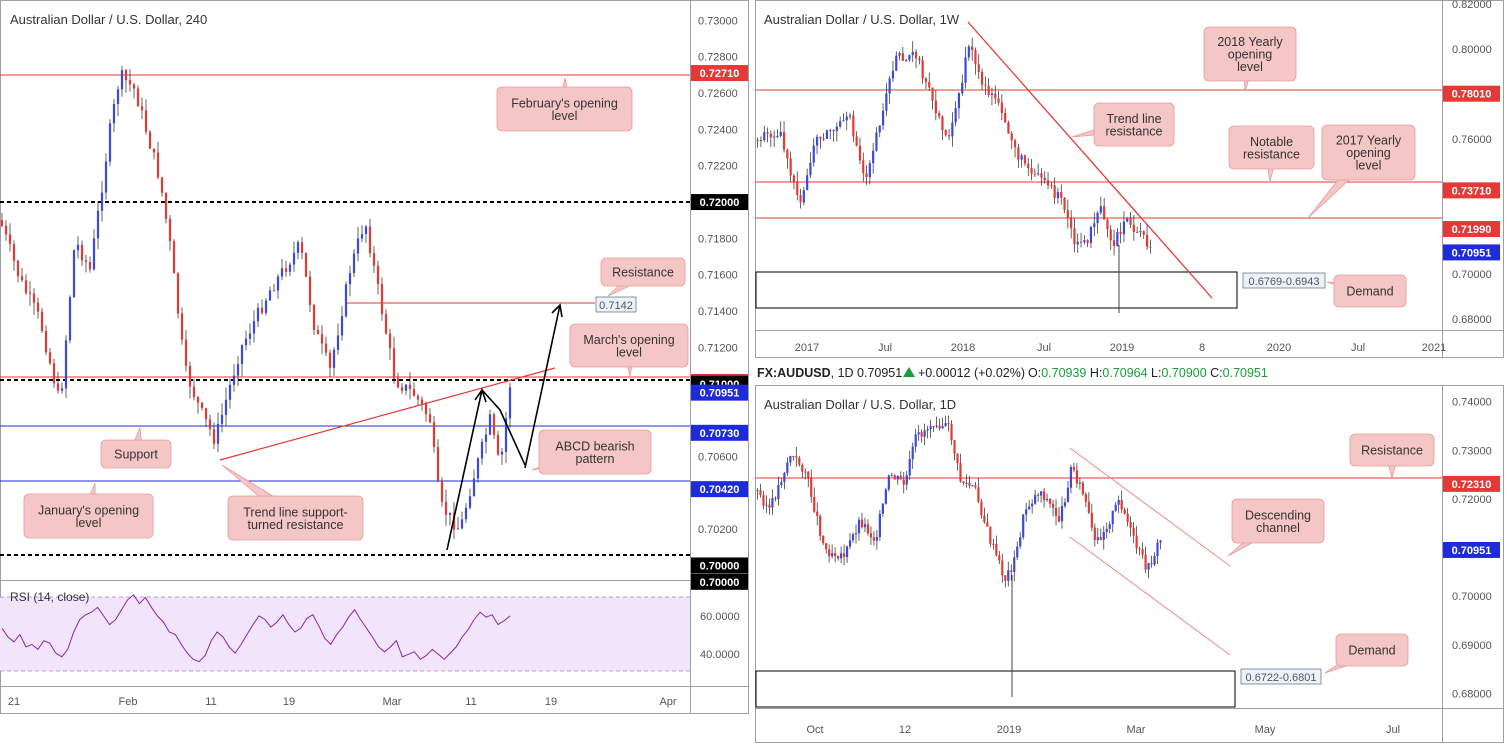 The height and width of the screenshot is (745, 1507). Describe the element at coordinates (616, 306) in the screenshot. I see `level-label-0-7142: 0.7142` at that location.